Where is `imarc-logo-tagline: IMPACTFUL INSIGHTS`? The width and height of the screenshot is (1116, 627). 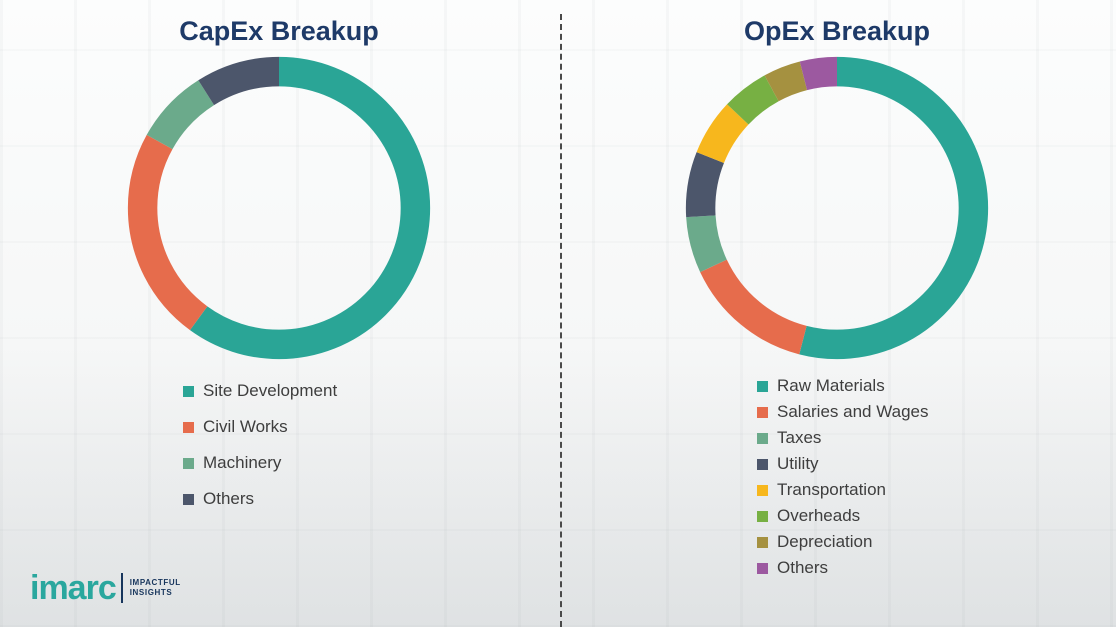
imarc-logo-tagline: IMPACTFUL INSIGHTS is located at coordinates (155, 588).